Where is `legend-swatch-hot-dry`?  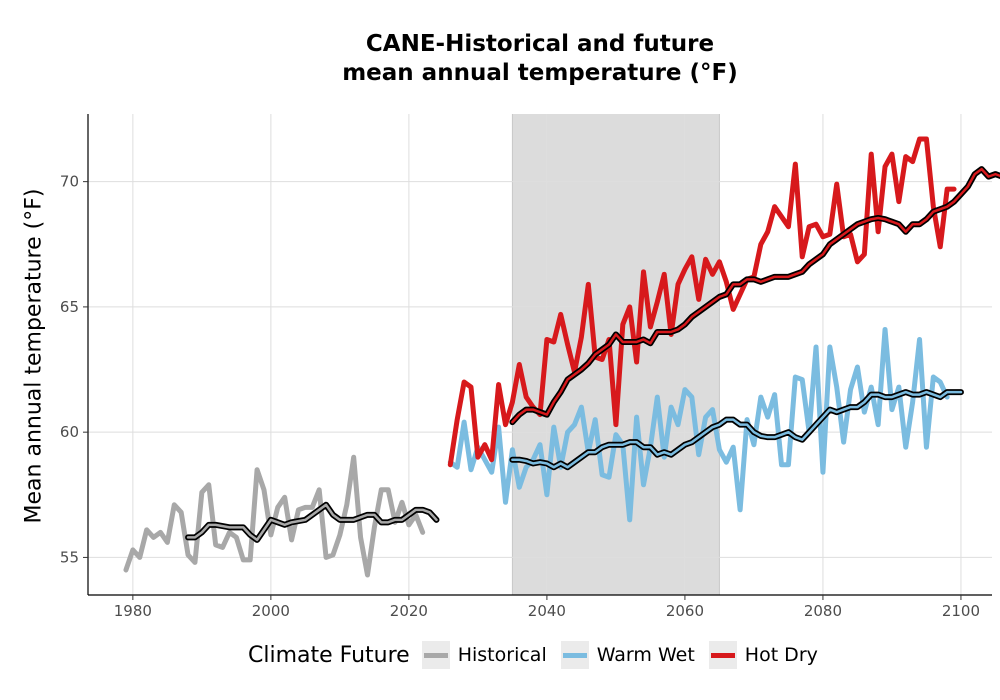 legend-swatch-hot-dry is located at coordinates (722, 655).